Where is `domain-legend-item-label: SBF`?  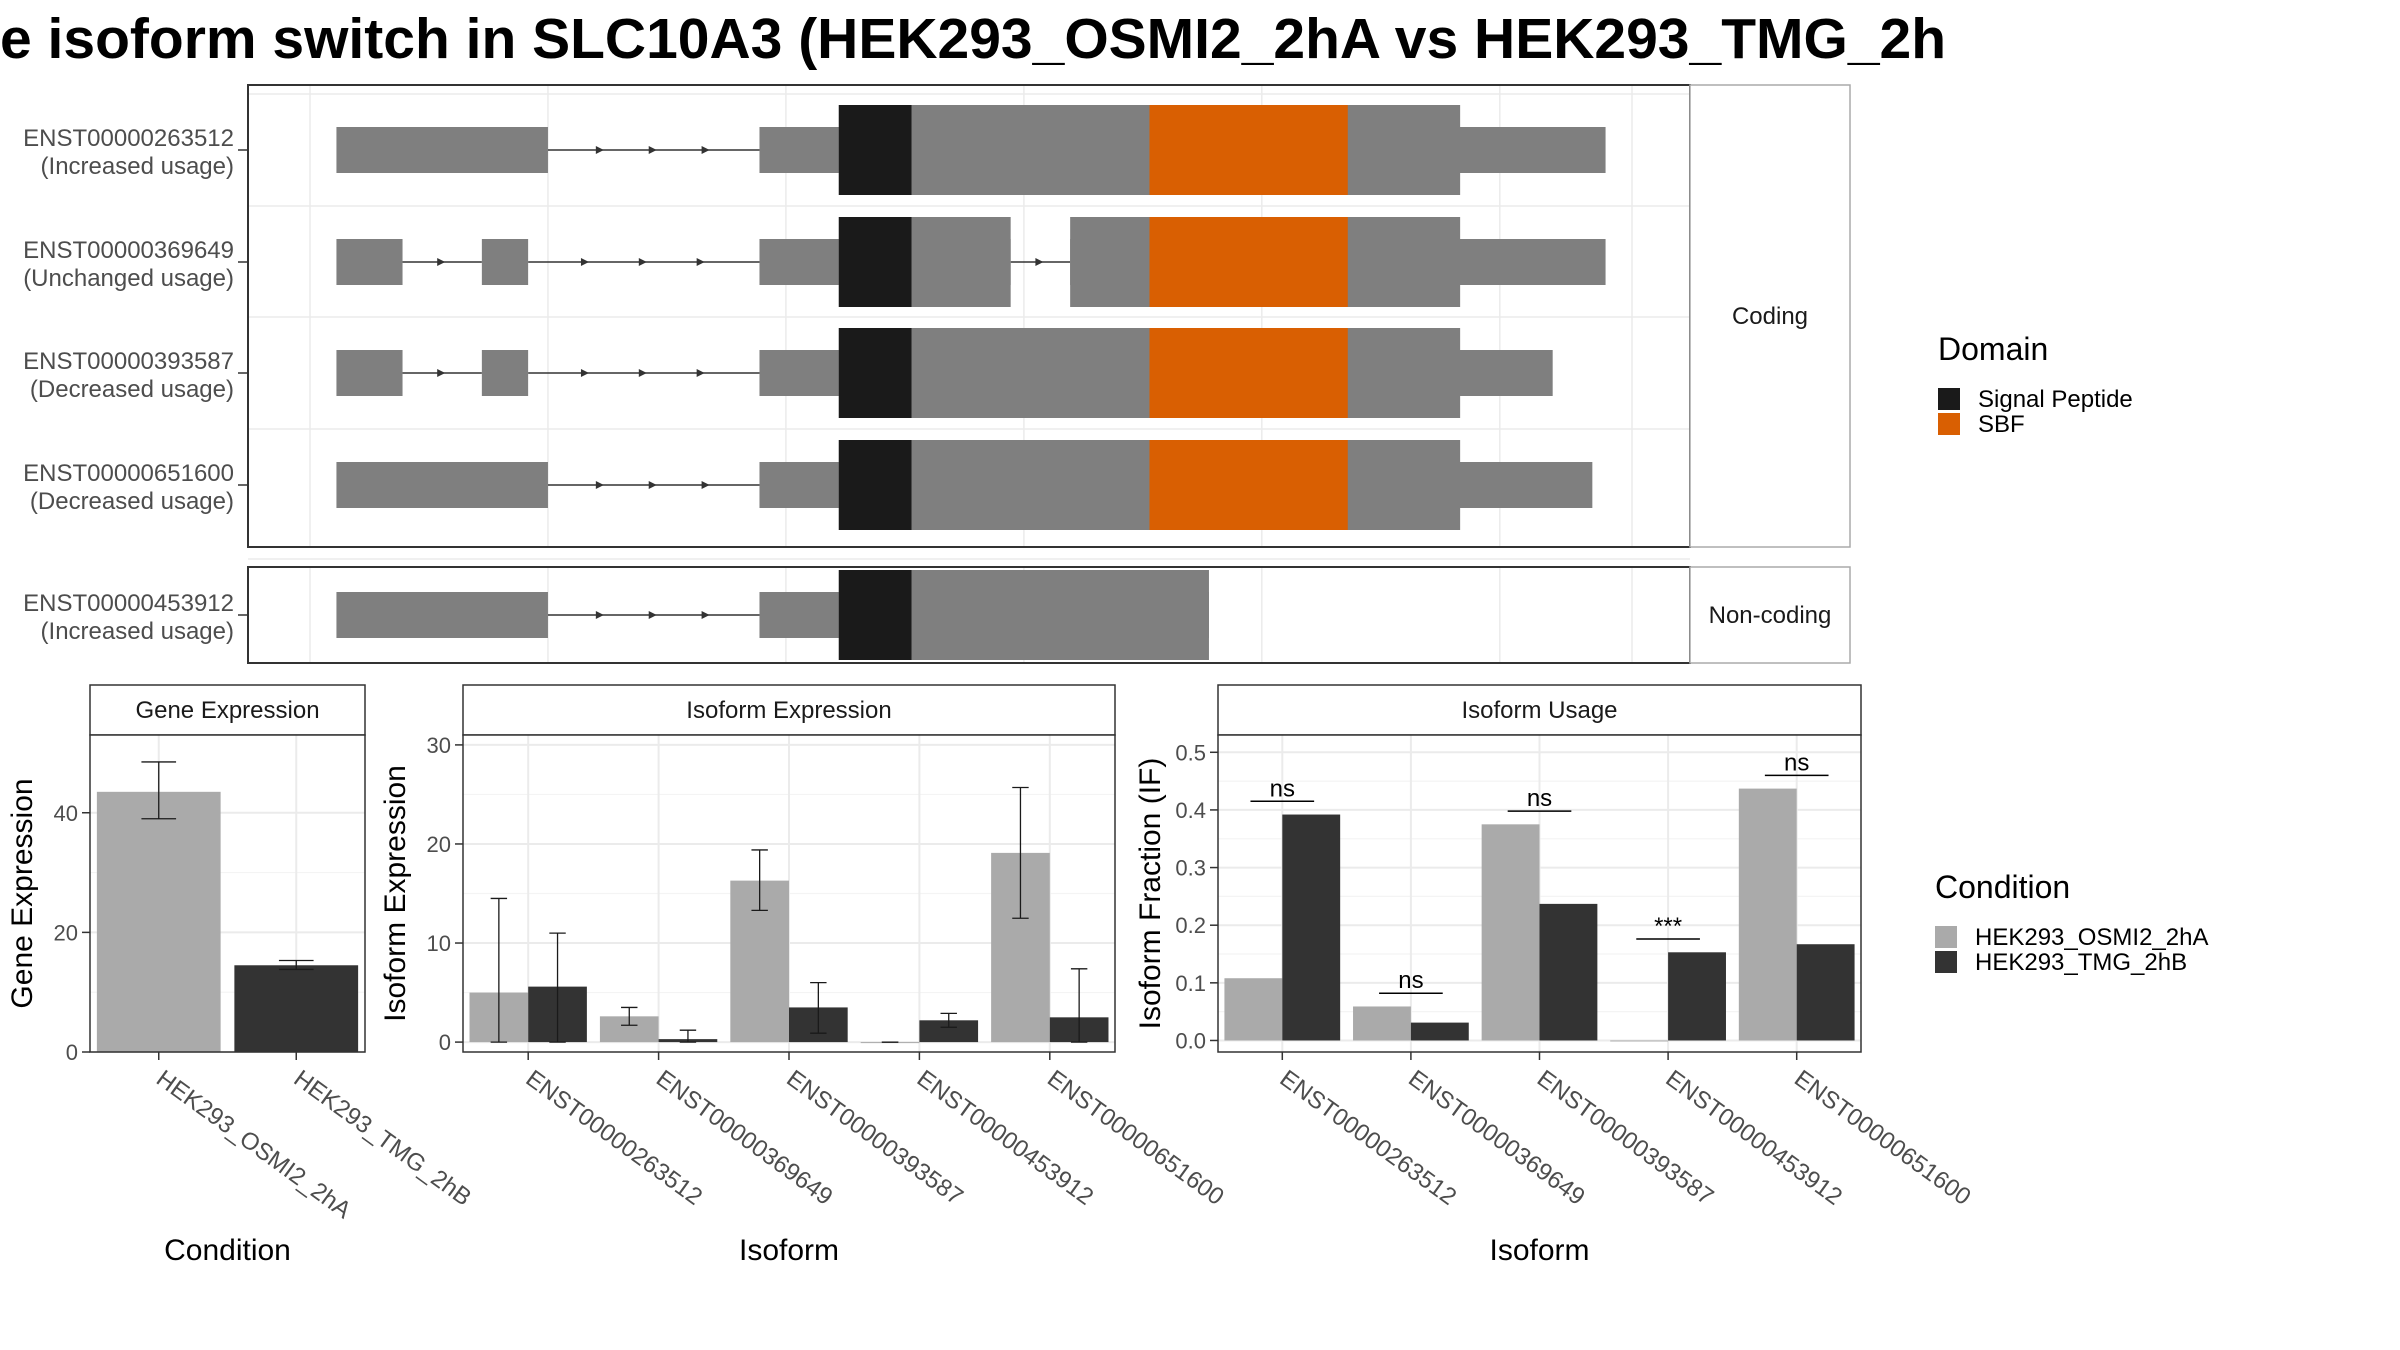 domain-legend-item-label: SBF is located at coordinates (2001, 424).